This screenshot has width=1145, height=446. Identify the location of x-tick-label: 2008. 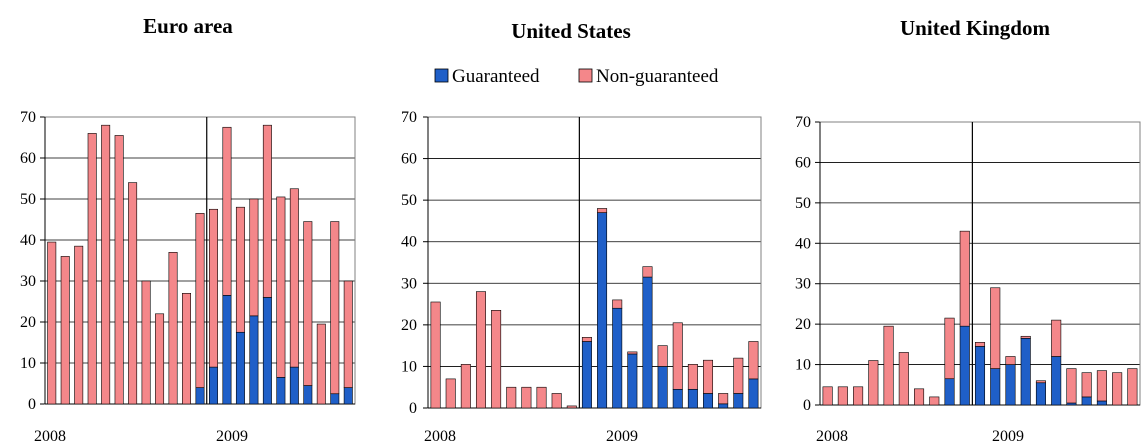
(440, 436).